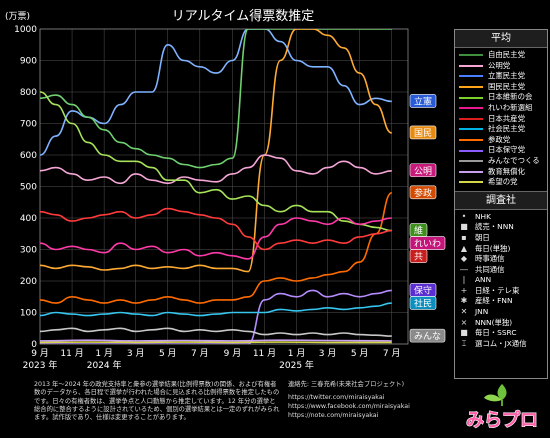 The width and height of the screenshot is (550, 438). What do you see at coordinates (104, 365) in the screenshot?
I see `x-year-label: 2024 年` at bounding box center [104, 365].